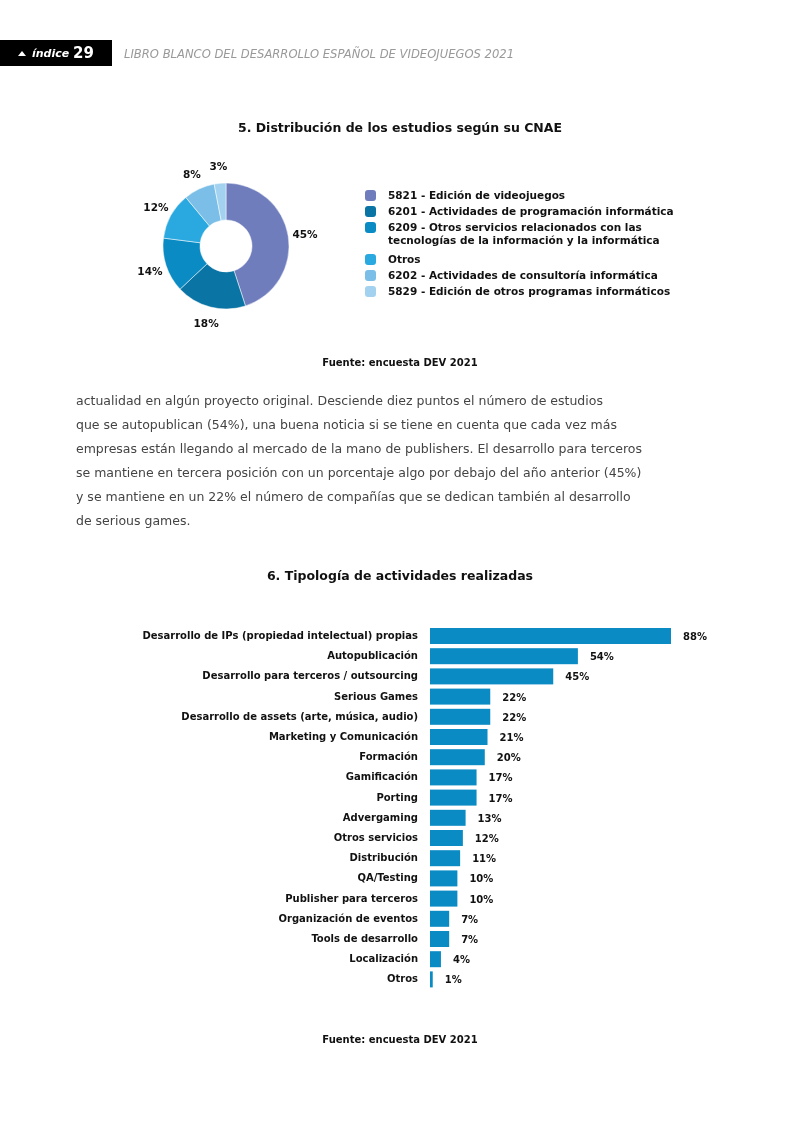  What do you see at coordinates (453, 980) in the screenshot?
I see `data-label: 1%` at bounding box center [453, 980].